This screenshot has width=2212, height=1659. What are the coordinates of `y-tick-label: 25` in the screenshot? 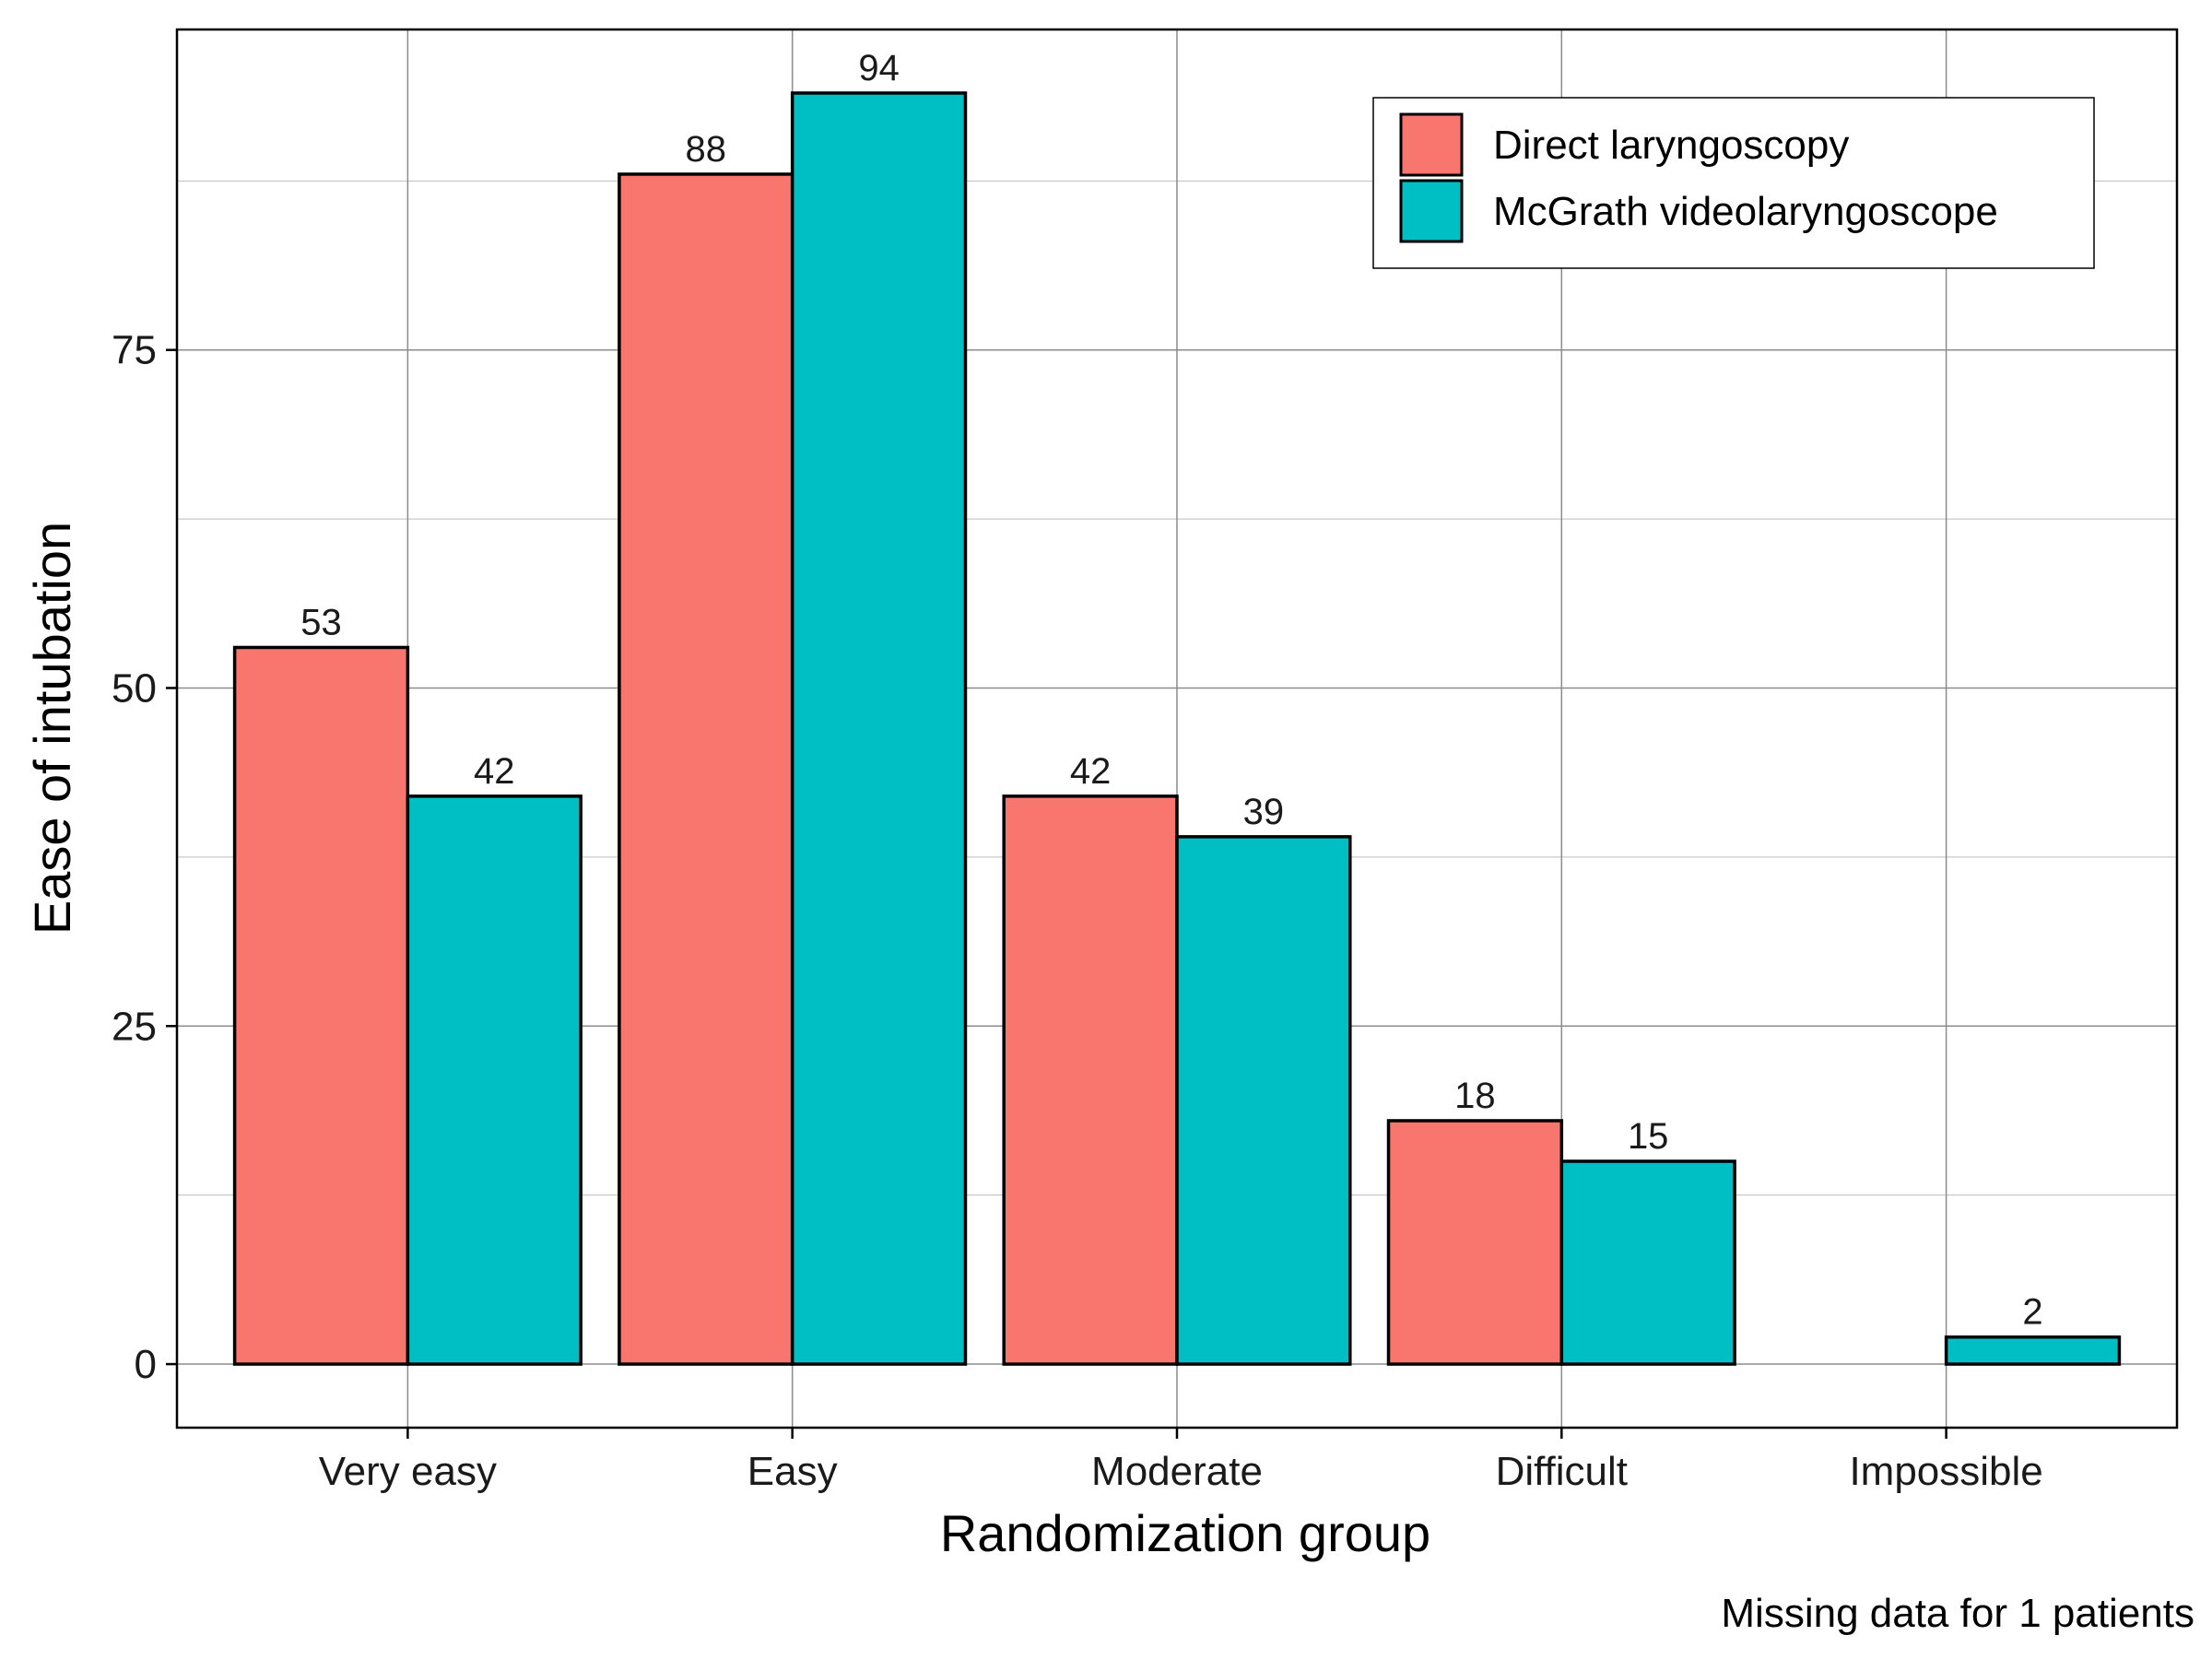 It's located at (134, 1026).